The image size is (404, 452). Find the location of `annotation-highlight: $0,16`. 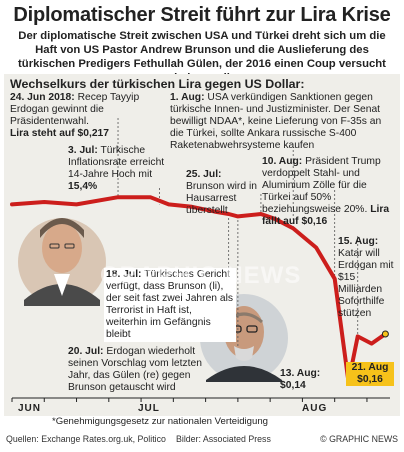

annotation-highlight: $0,16 is located at coordinates (370, 379).